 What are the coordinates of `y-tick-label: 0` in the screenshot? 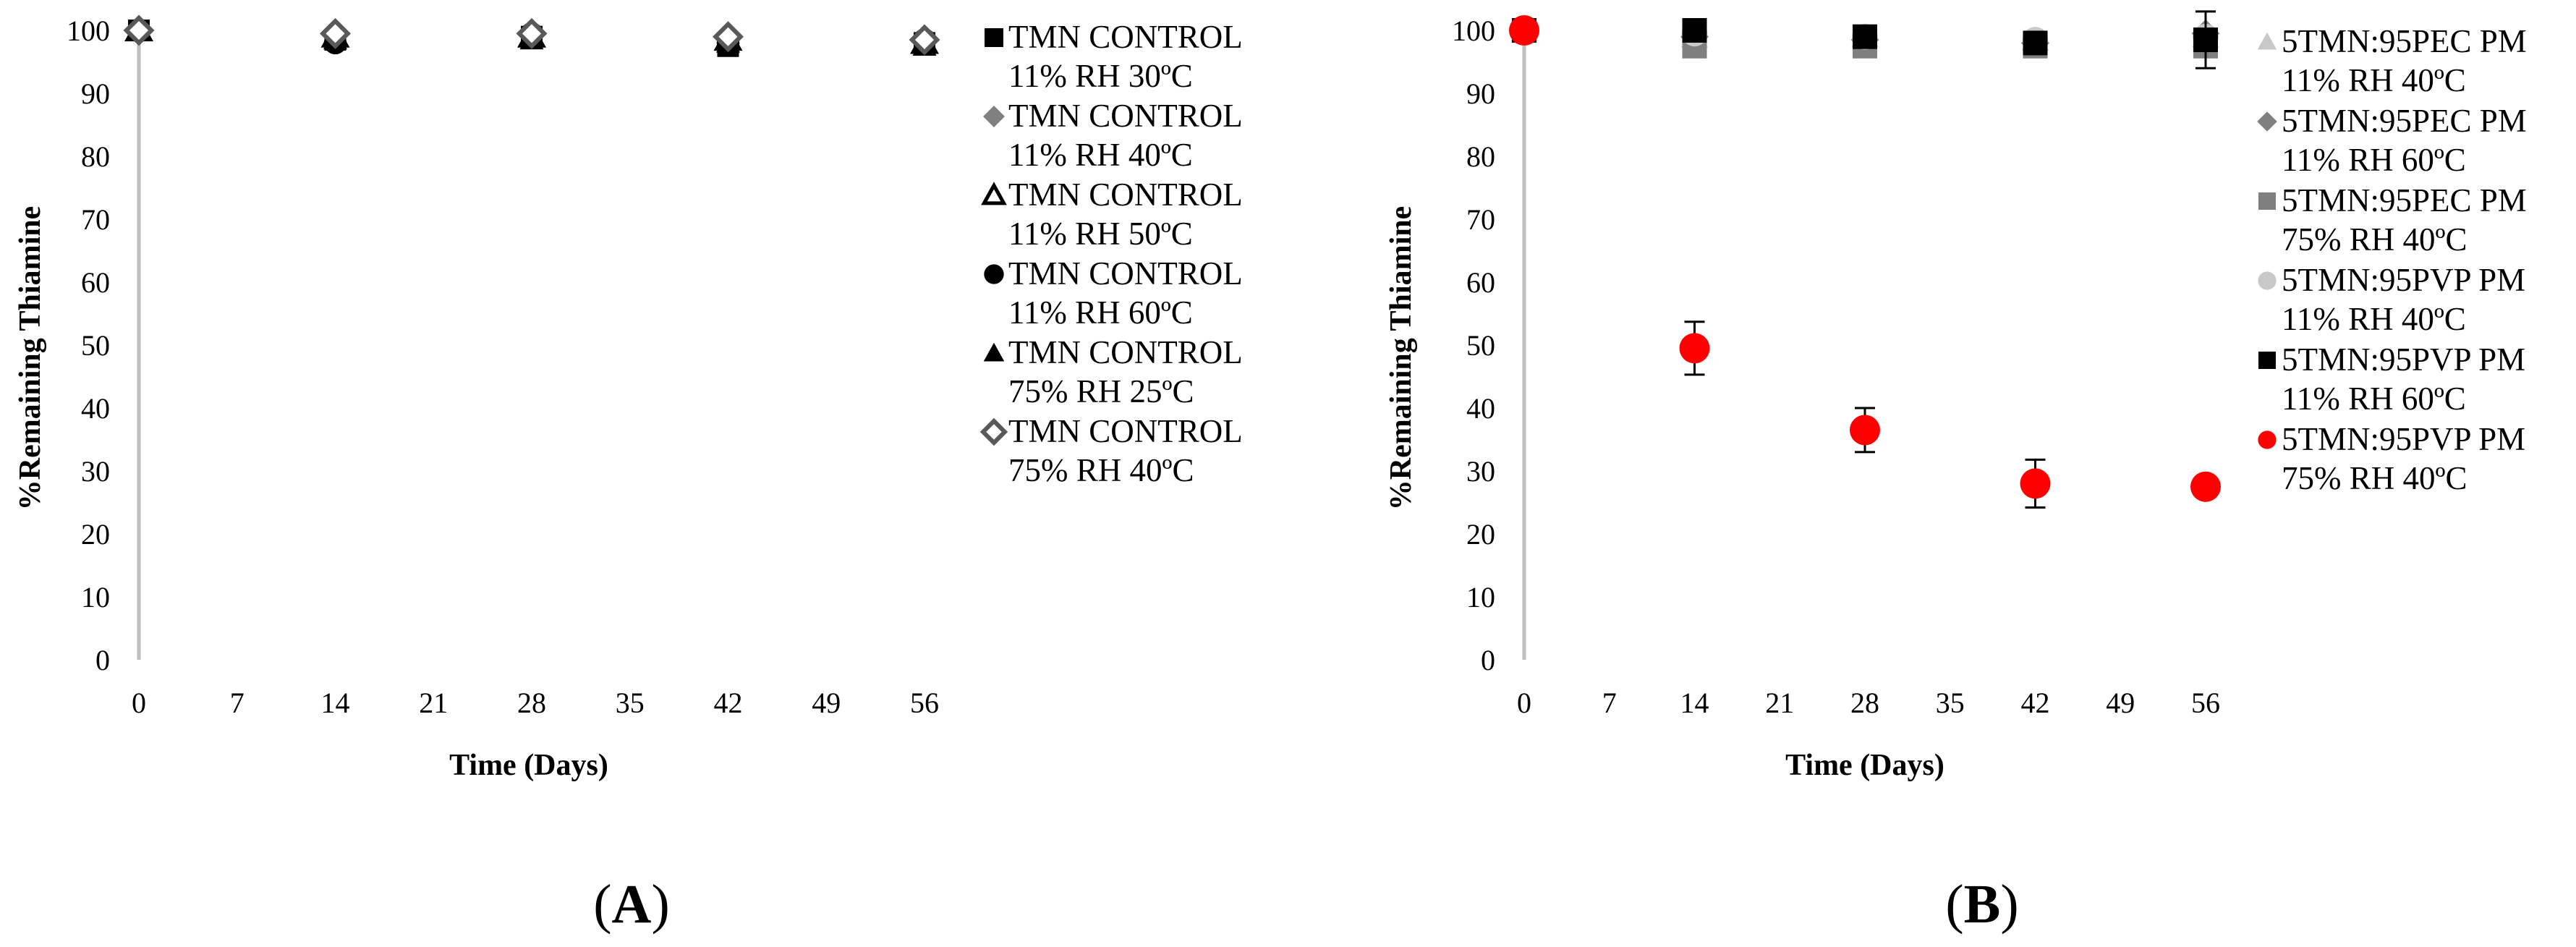 It's located at (102, 660).